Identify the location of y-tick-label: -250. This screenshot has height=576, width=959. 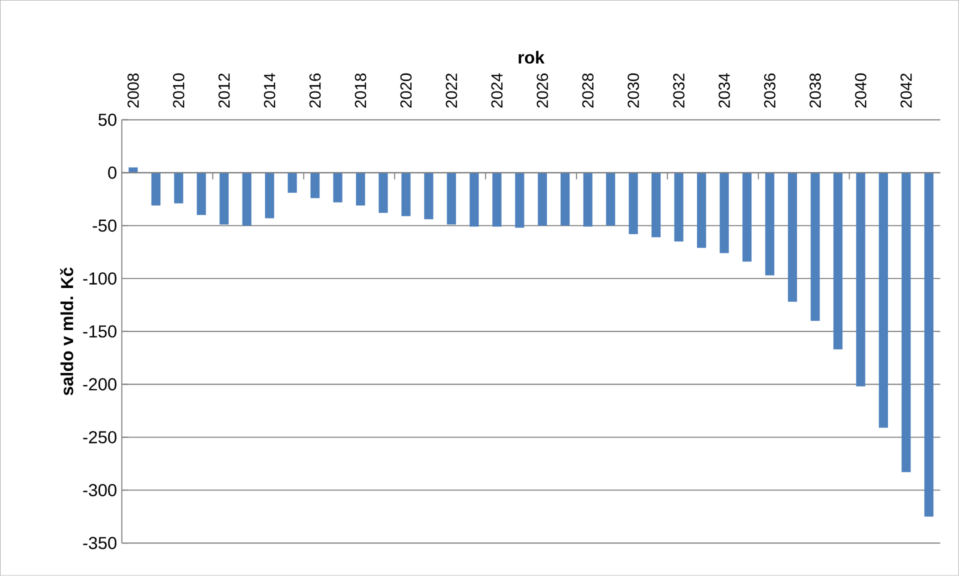
(99, 437).